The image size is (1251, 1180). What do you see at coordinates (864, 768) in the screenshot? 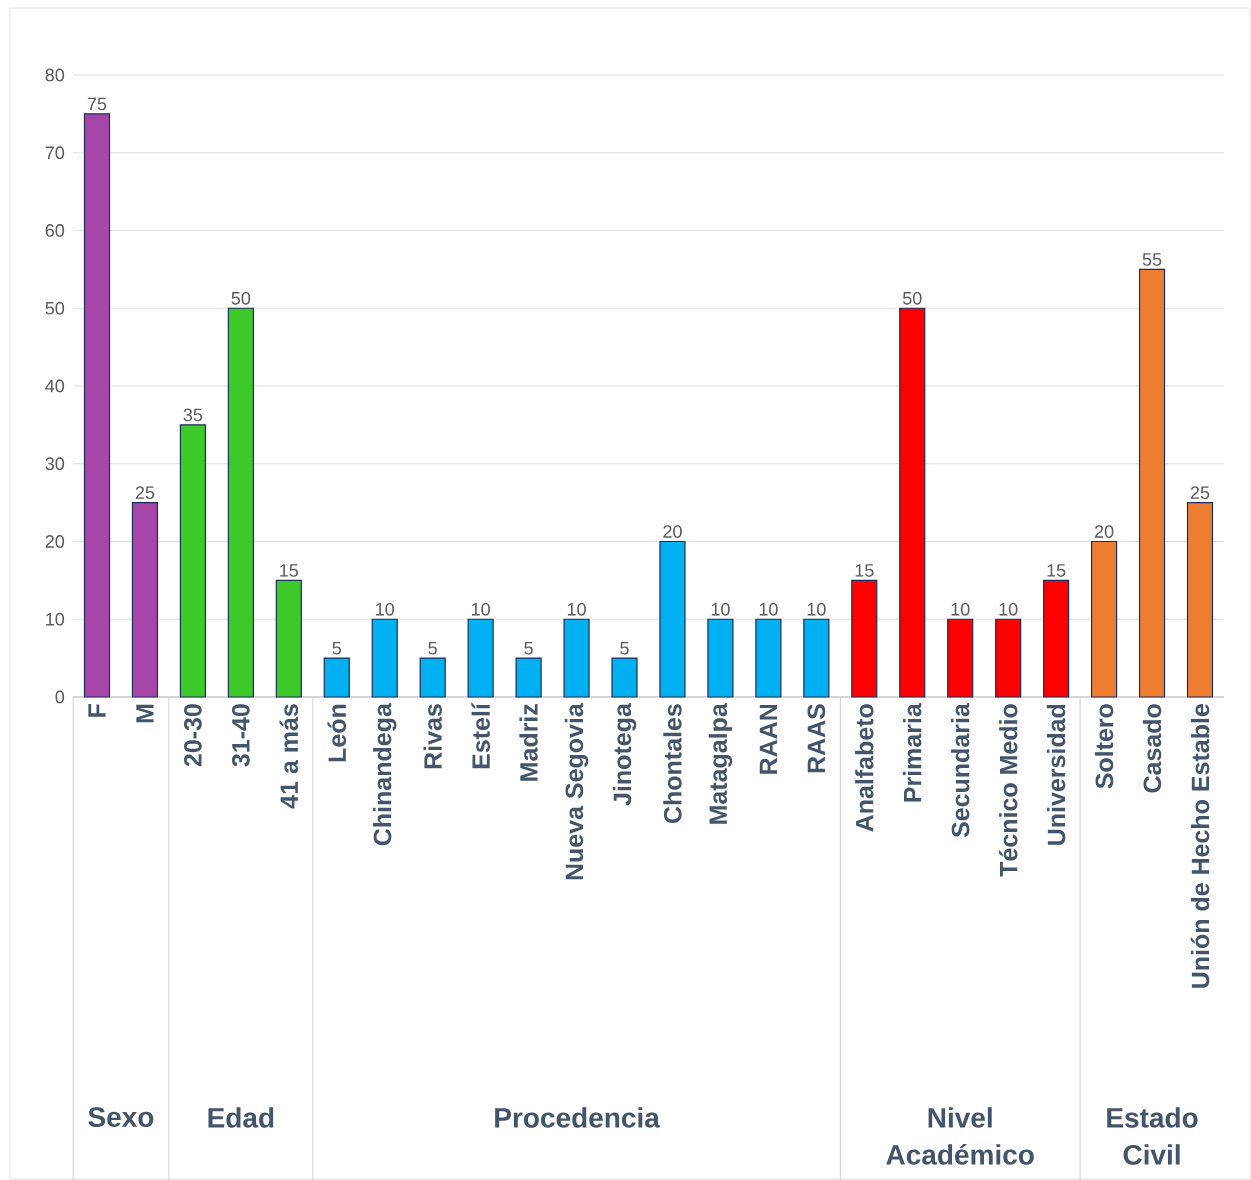
I see `x-tick-label: Analfabeto` at bounding box center [864, 768].